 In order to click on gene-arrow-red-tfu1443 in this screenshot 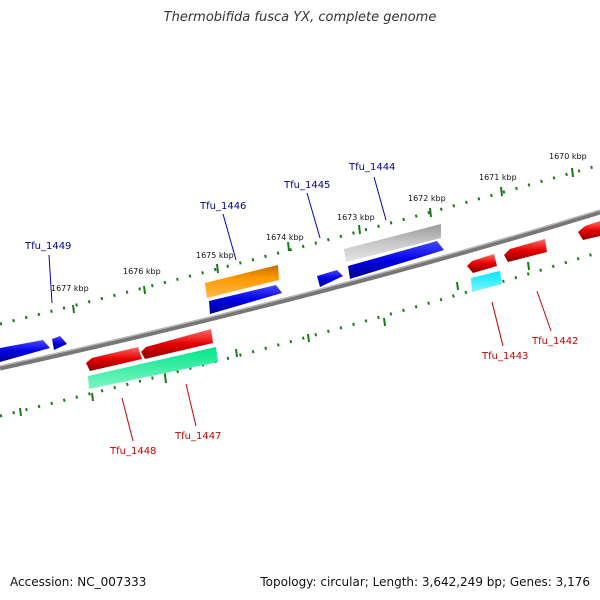, I will do `click(482, 263)`.